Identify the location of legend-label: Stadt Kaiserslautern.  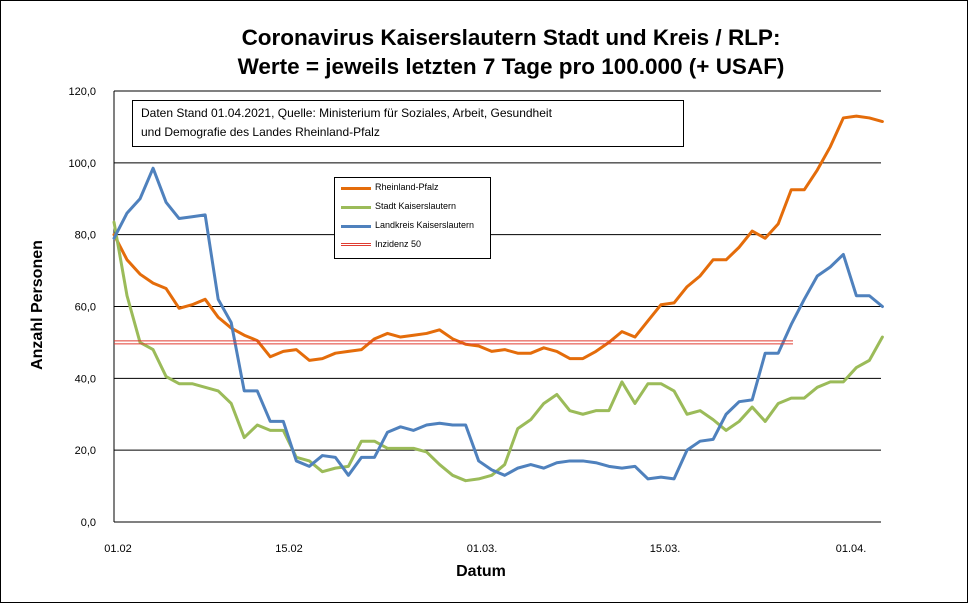
(416, 206).